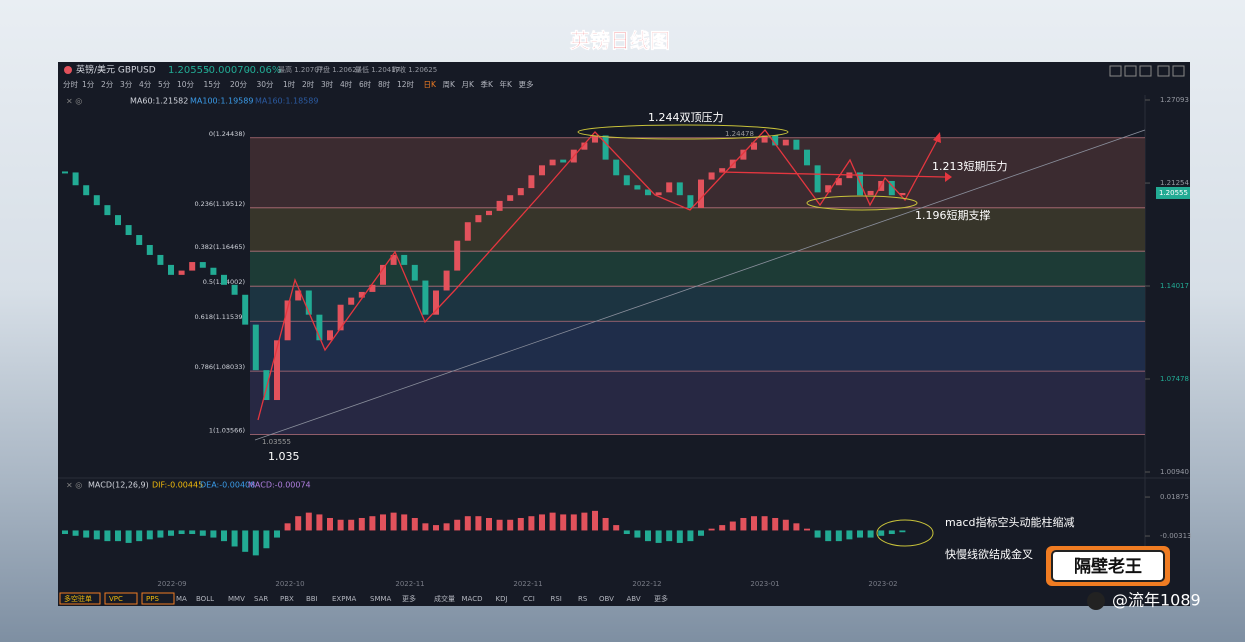  What do you see at coordinates (661, 598) in the screenshot?
I see `sub-indicator: 更多` at bounding box center [661, 598].